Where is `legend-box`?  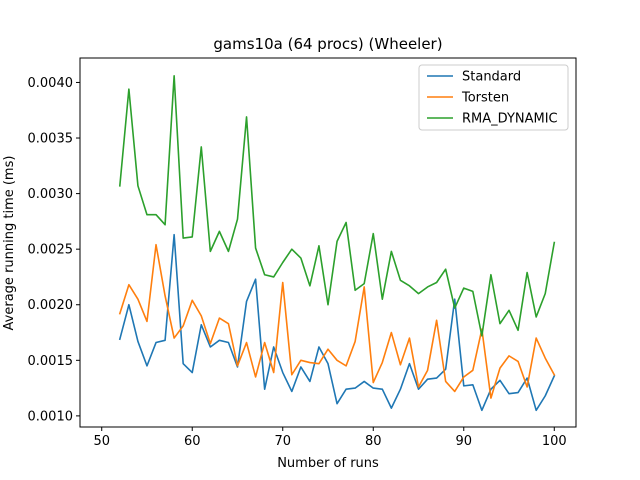
legend-box is located at coordinates (493, 97).